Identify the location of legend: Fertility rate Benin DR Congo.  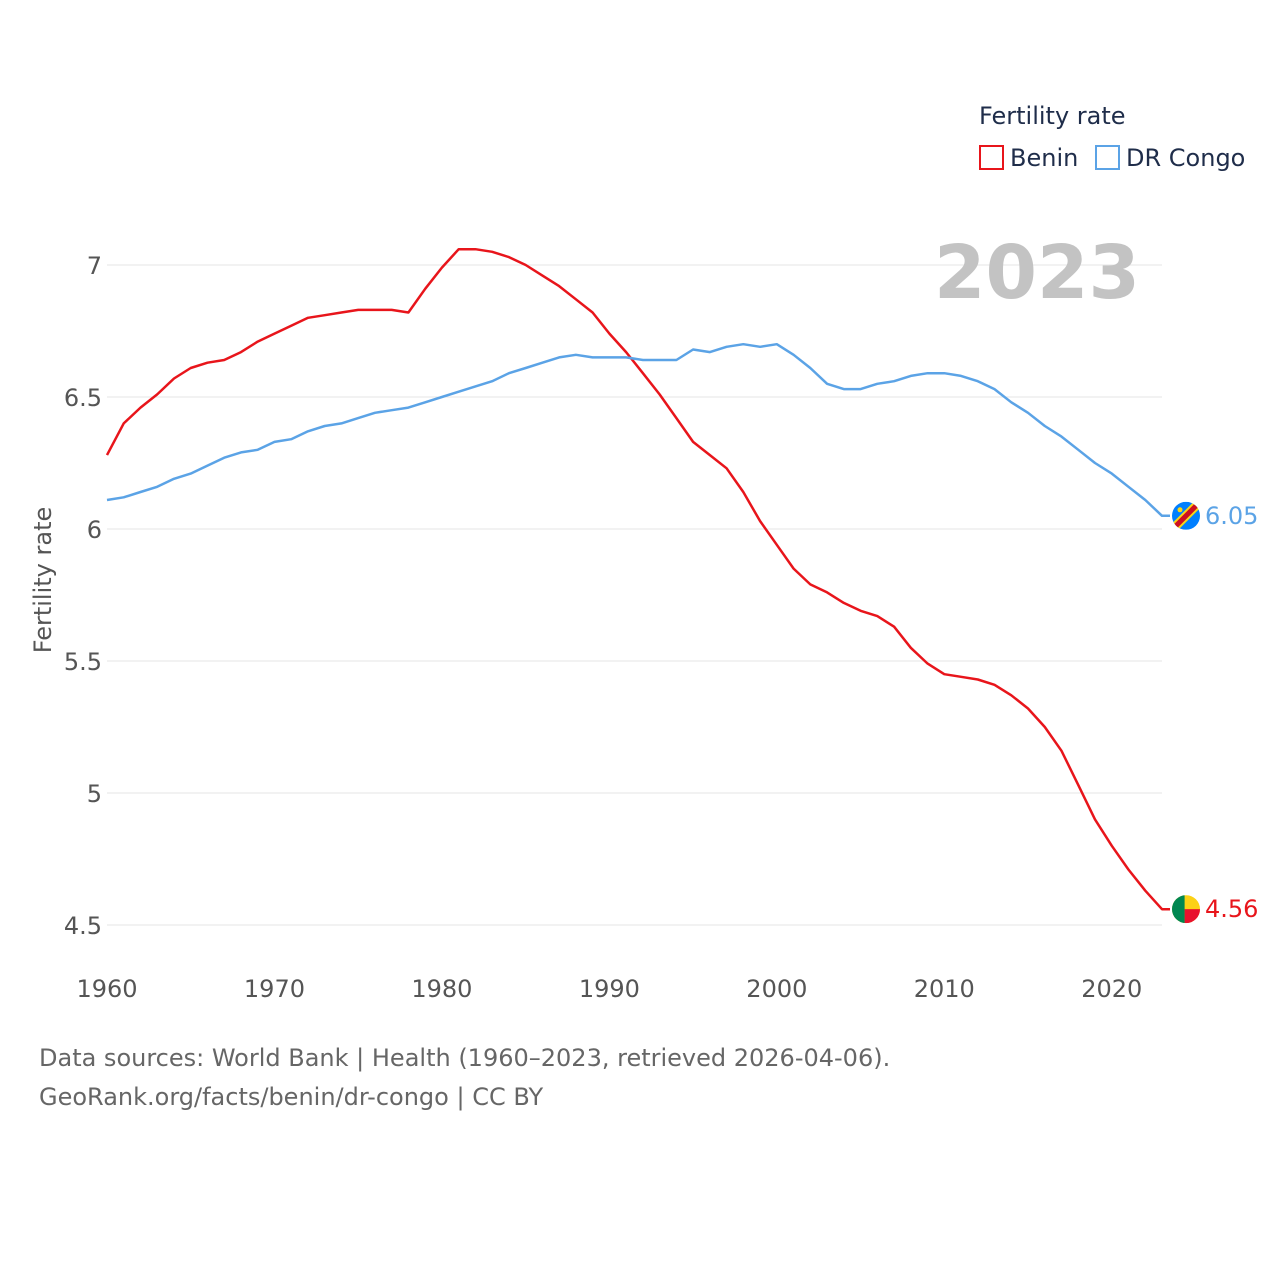
(1112, 137).